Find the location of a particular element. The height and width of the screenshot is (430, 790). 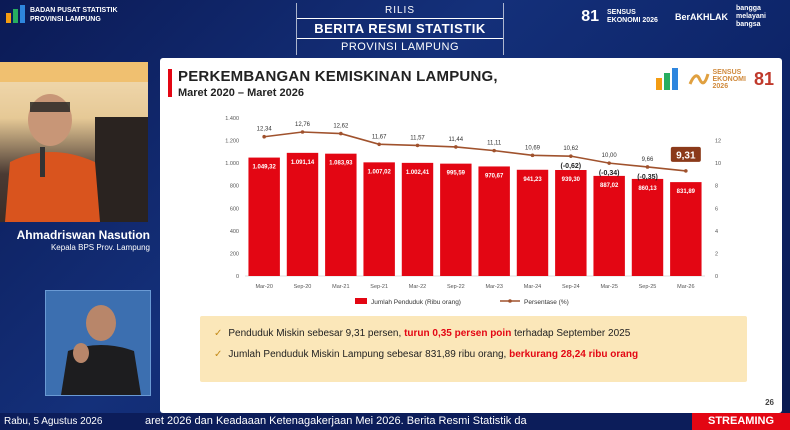

left-axis-tick-label: 600 is located at coordinates (234, 209).